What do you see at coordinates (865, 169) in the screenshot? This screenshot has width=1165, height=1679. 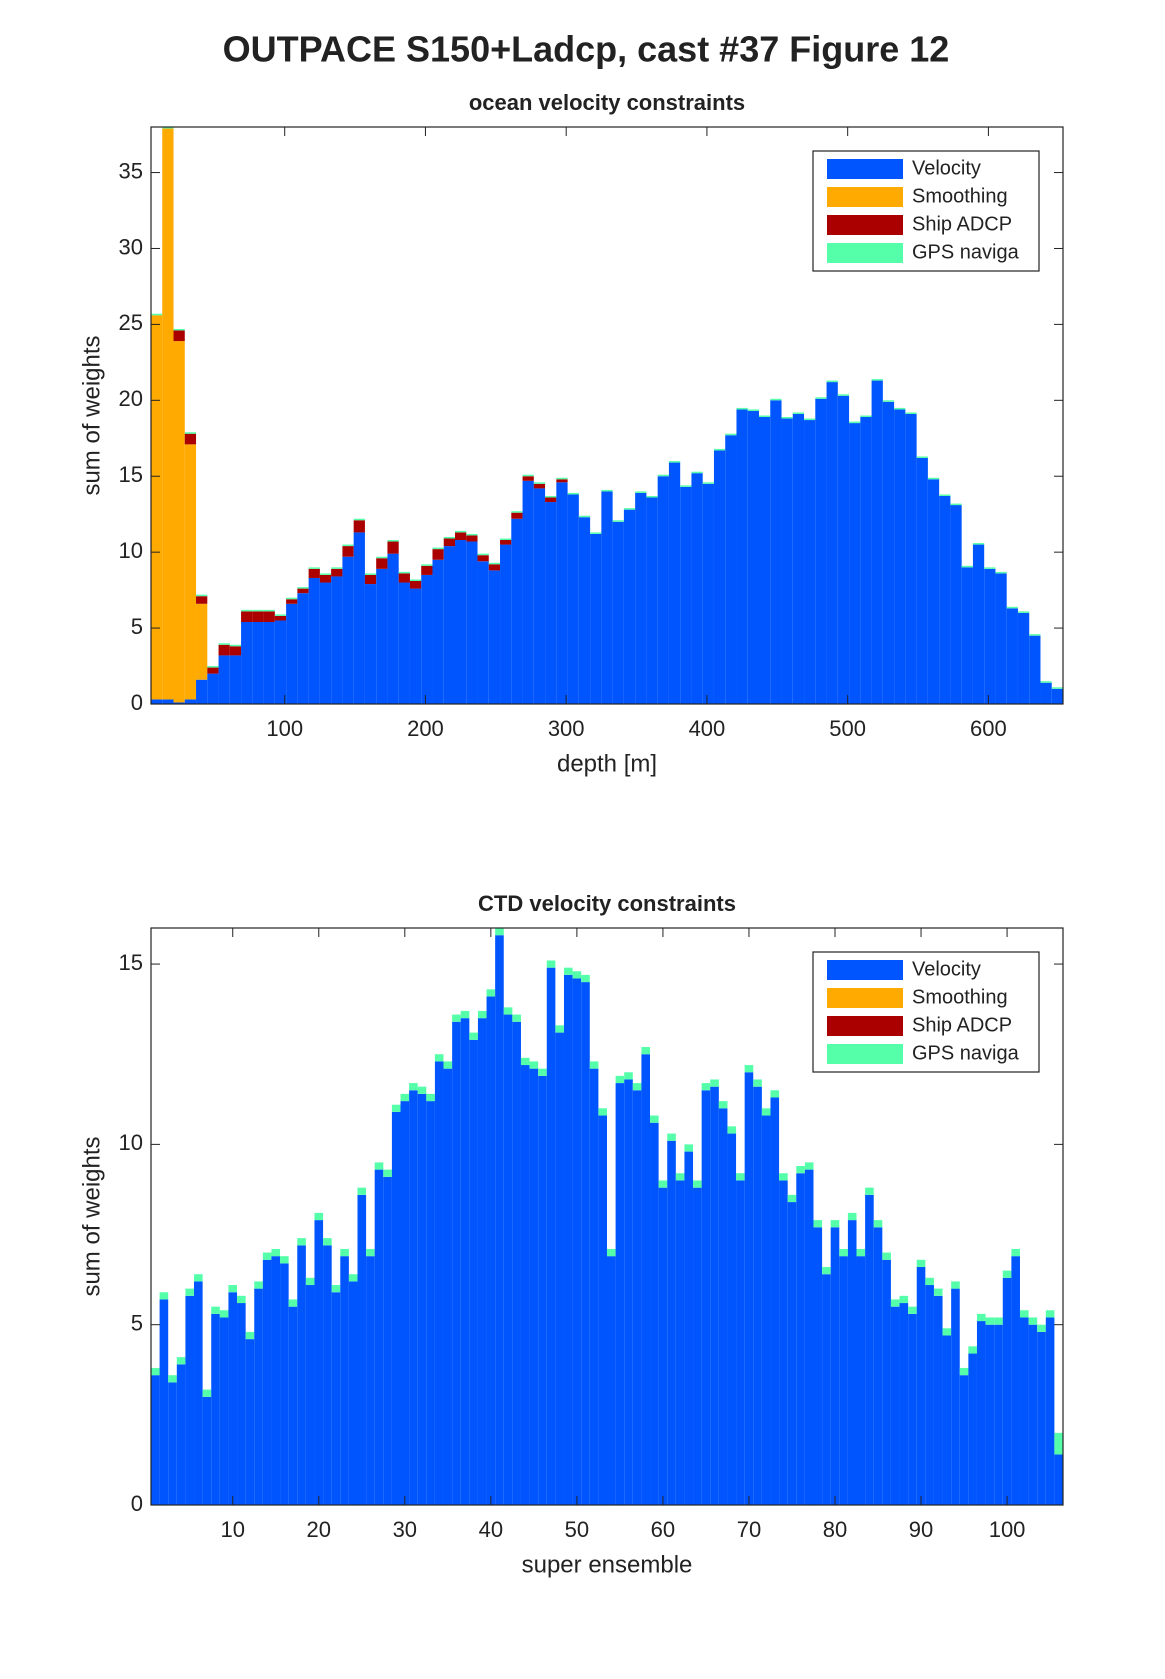 I see `legend-swatch` at bounding box center [865, 169].